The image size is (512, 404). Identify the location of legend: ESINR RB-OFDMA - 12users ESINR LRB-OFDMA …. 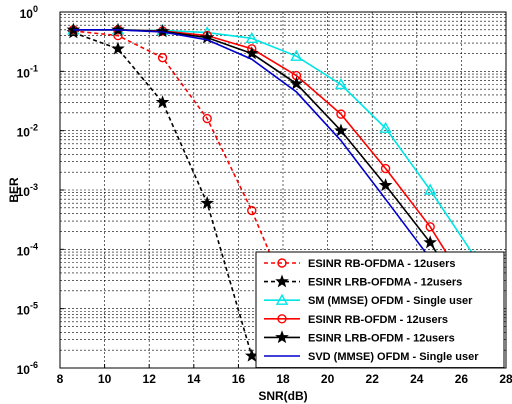
(380, 310).